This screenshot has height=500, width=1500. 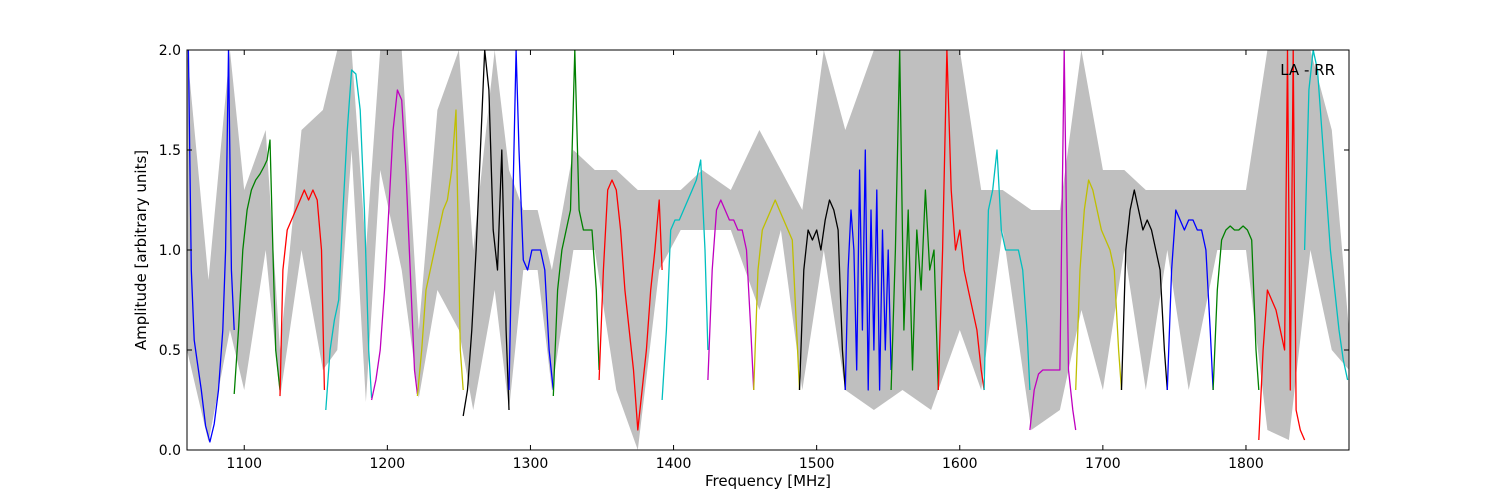 What do you see at coordinates (531, 464) in the screenshot?
I see `x-tick-label: 1300` at bounding box center [531, 464].